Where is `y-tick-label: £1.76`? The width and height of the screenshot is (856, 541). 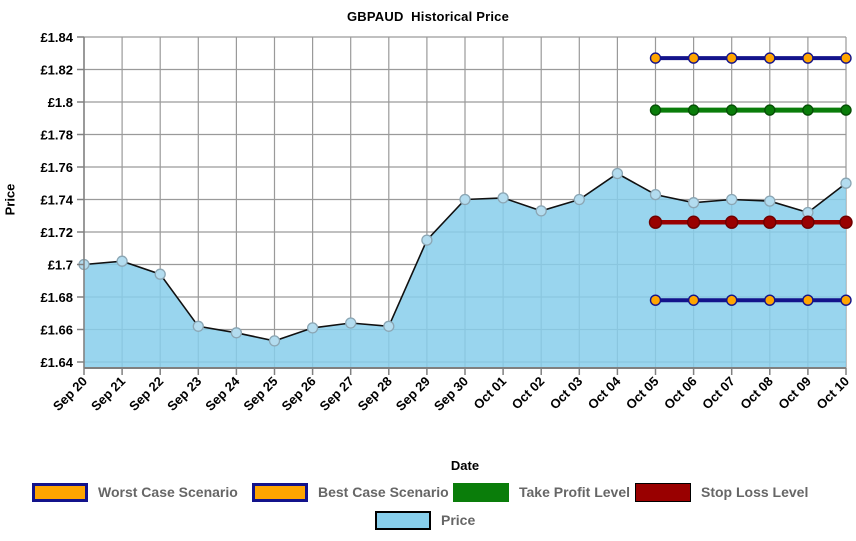 y-tick-label: £1.76 is located at coordinates (56, 167).